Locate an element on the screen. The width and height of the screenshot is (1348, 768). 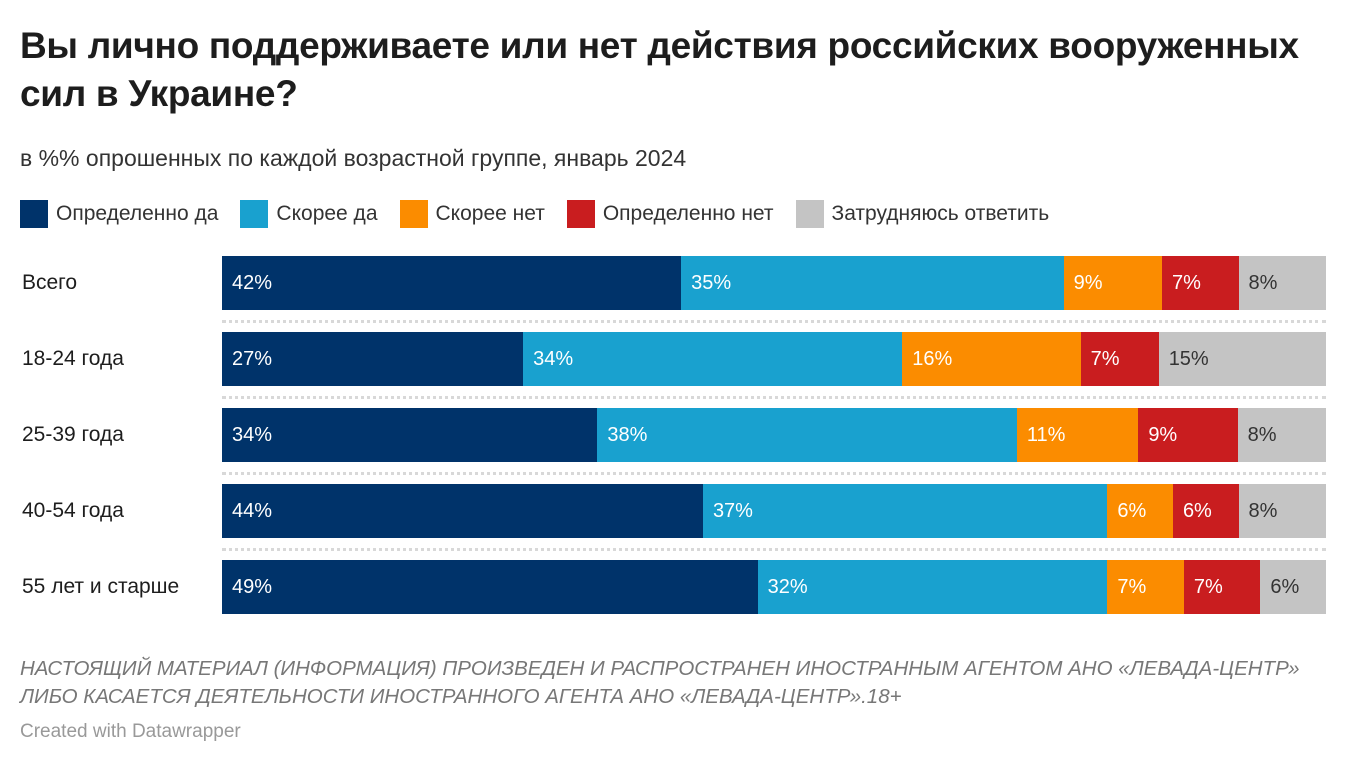
legend-label: Затрудняюсь ответить is located at coordinates (940, 213).